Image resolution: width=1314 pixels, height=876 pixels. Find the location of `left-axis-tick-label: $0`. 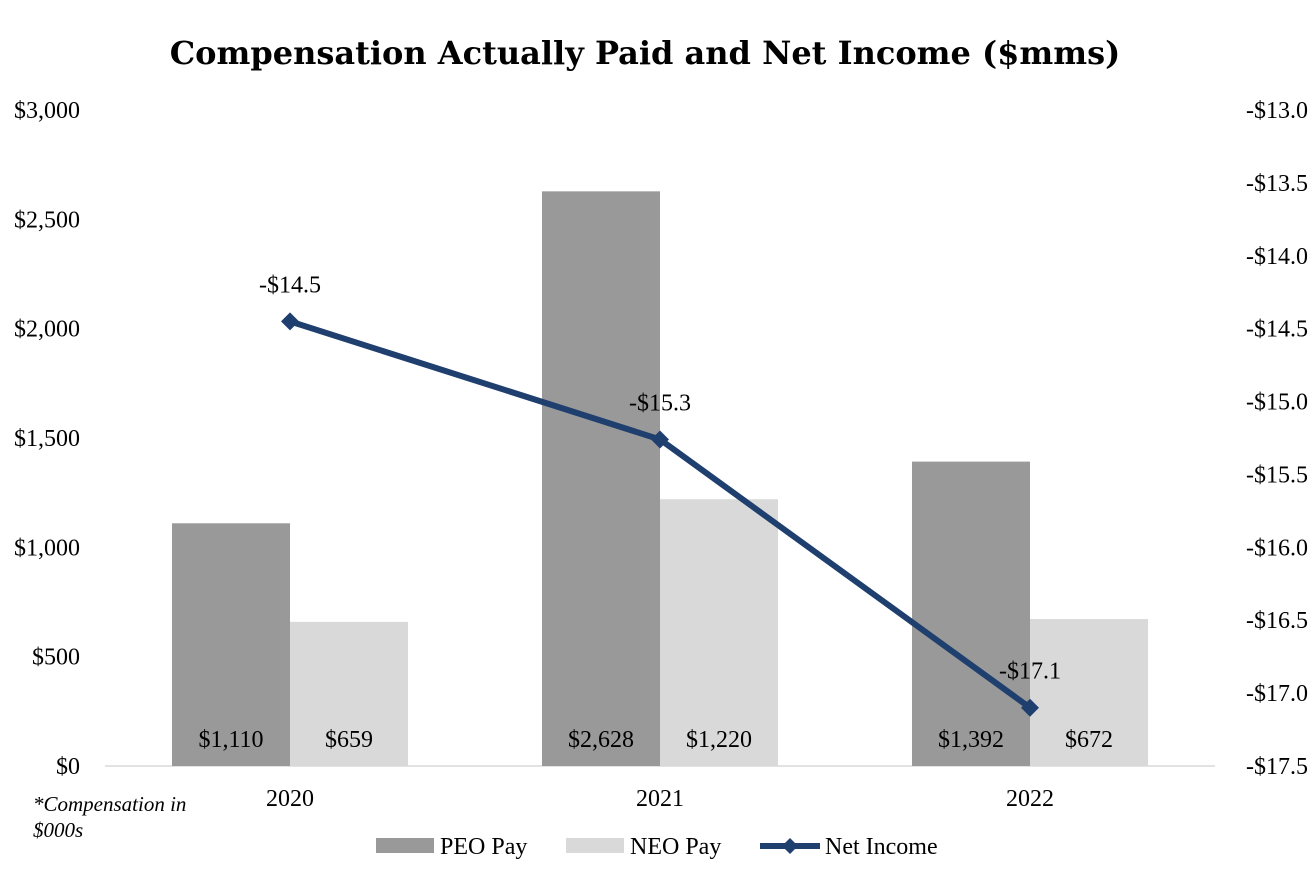

left-axis-tick-label: $0 is located at coordinates (68, 767).